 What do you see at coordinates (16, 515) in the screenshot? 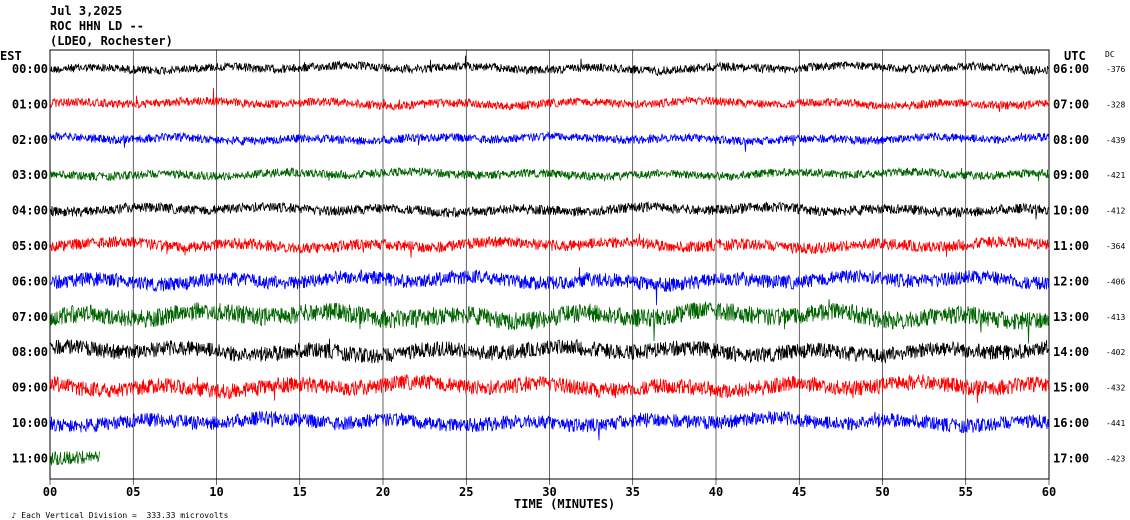
I see `scale-note-mark: ♪` at bounding box center [16, 515].